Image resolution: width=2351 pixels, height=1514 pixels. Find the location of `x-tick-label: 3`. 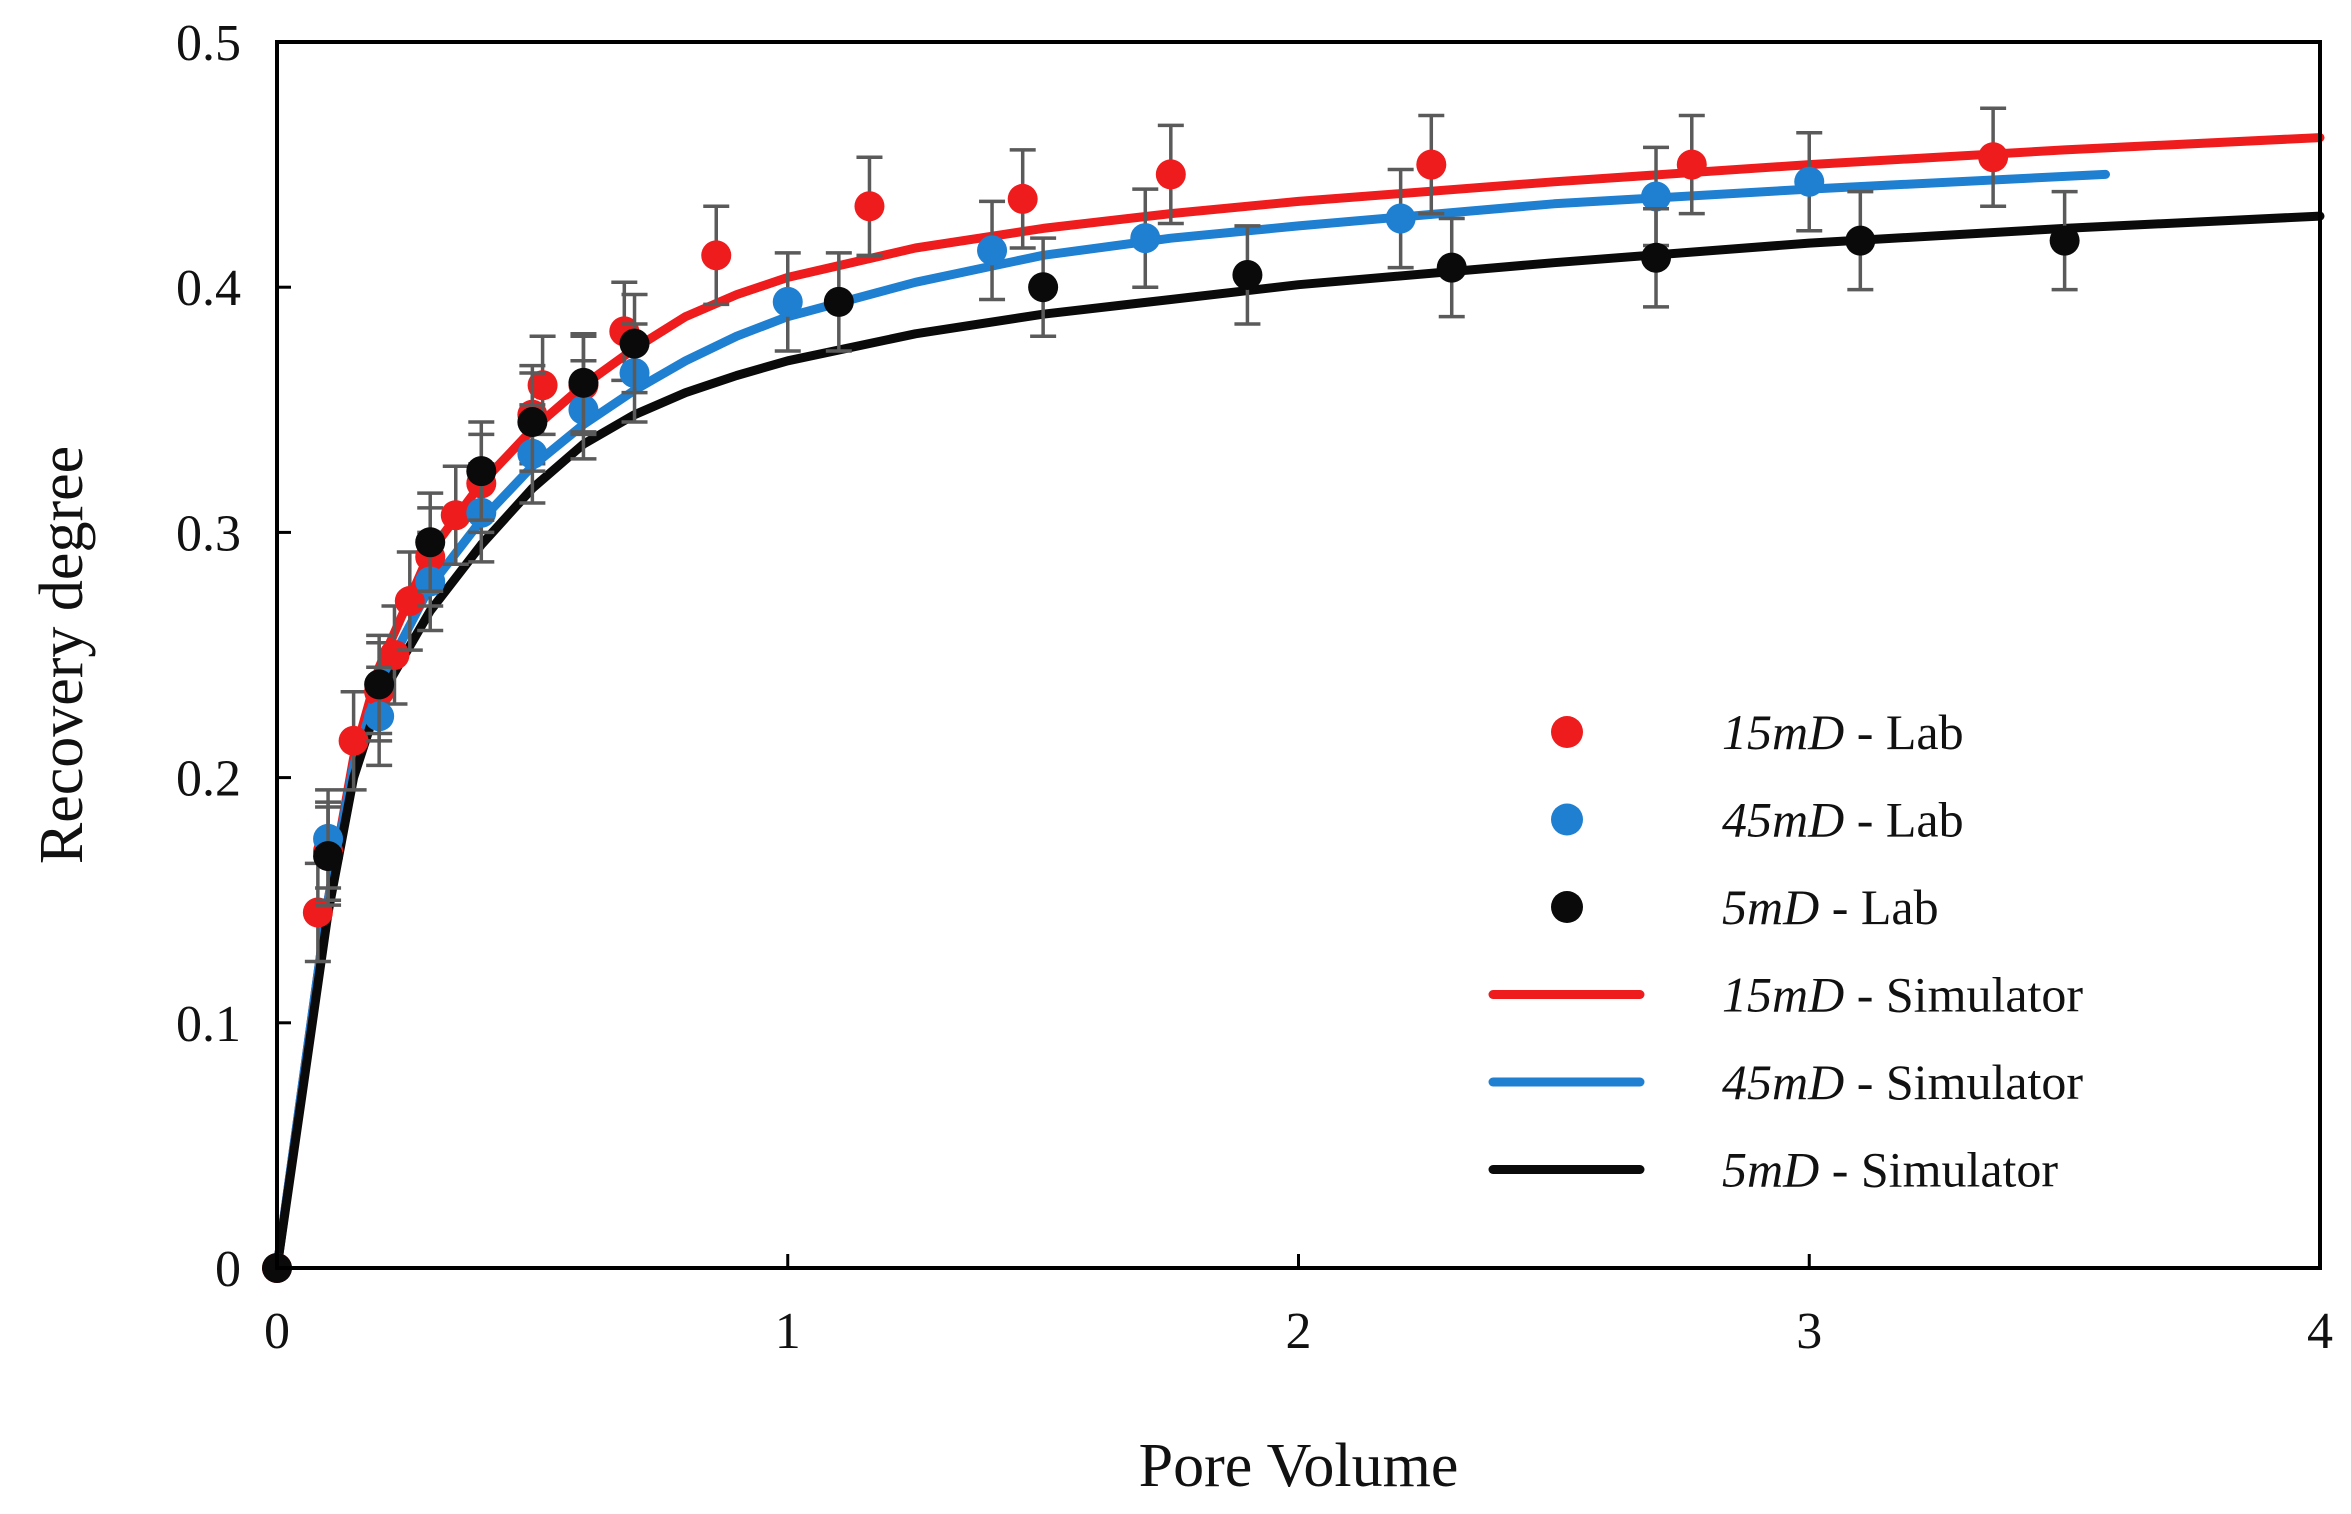

x-tick-label: 3 is located at coordinates (1809, 1331).